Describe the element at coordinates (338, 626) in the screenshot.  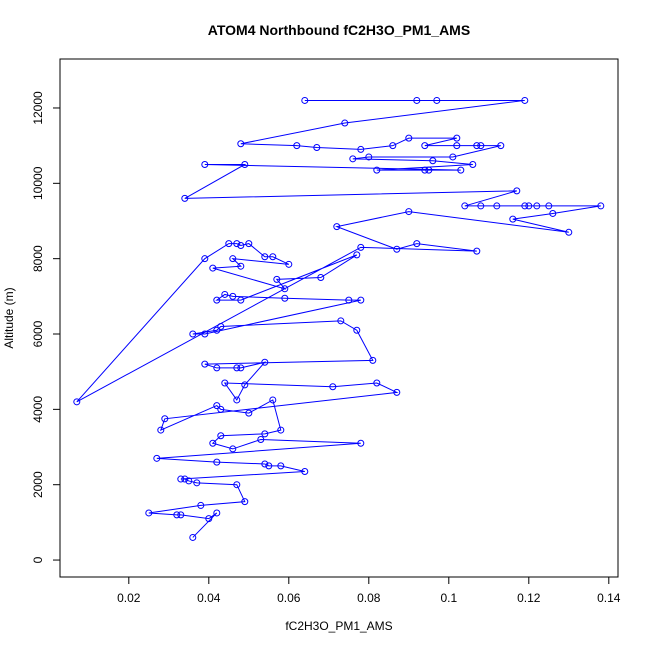
I see `x-axis-label: fC2H3O_PM1_AMS` at that location.